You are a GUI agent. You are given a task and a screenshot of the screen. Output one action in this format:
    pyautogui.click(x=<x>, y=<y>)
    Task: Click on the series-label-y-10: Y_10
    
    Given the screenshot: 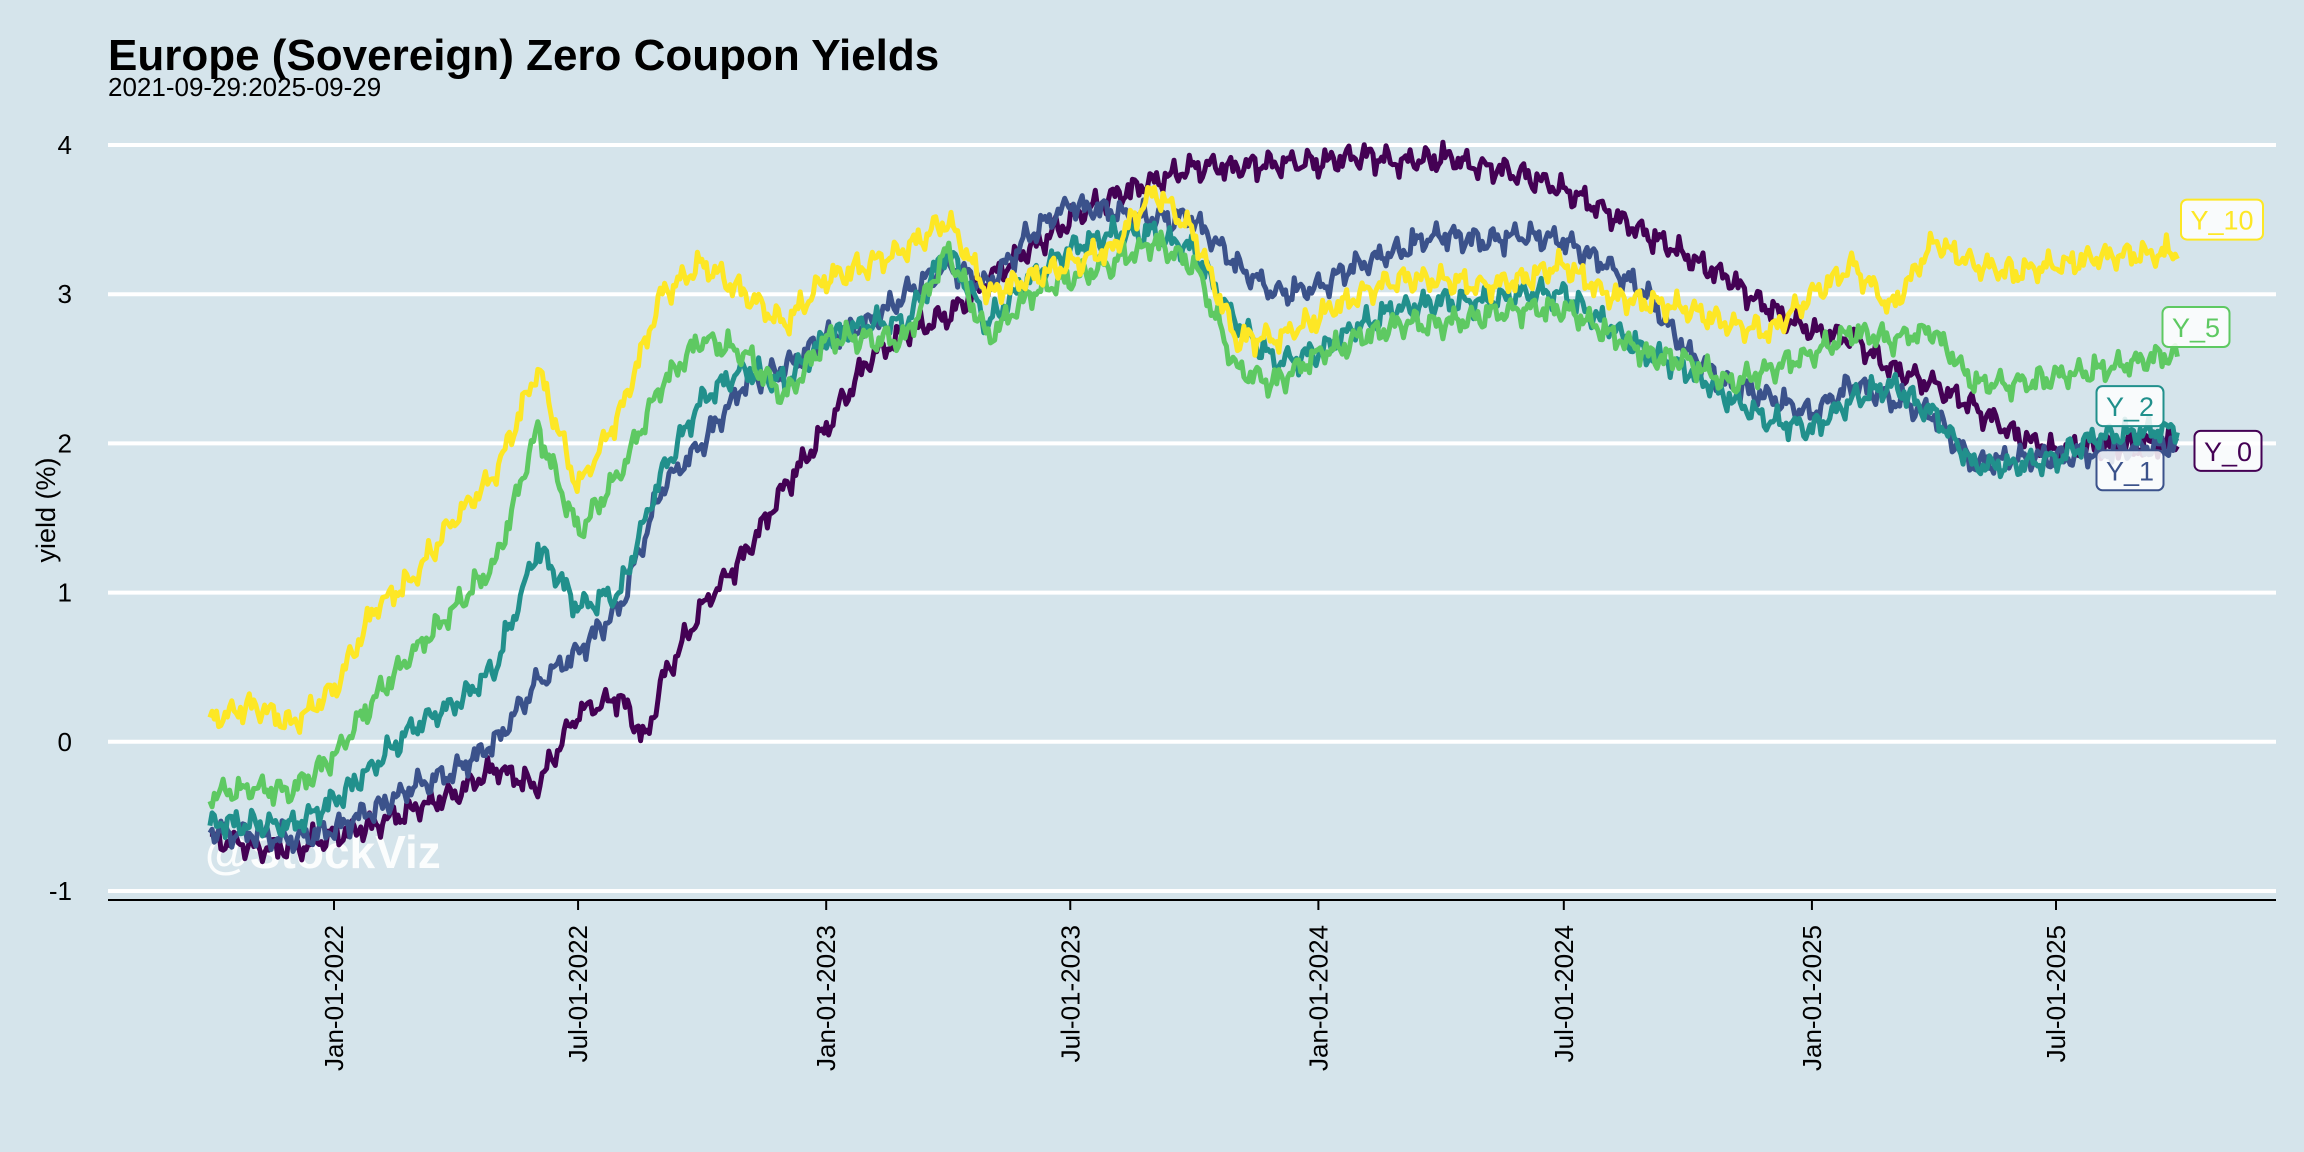 What is the action you would take?
    pyautogui.click(x=2222, y=219)
    